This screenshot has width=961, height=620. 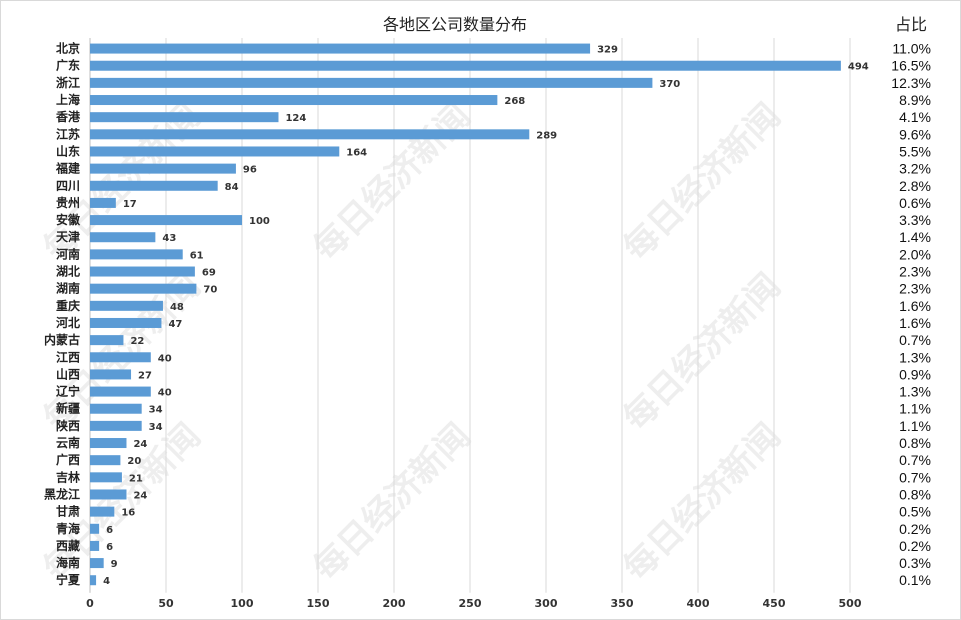 What do you see at coordinates (68, 168) in the screenshot?
I see `category-label: 福建` at bounding box center [68, 168].